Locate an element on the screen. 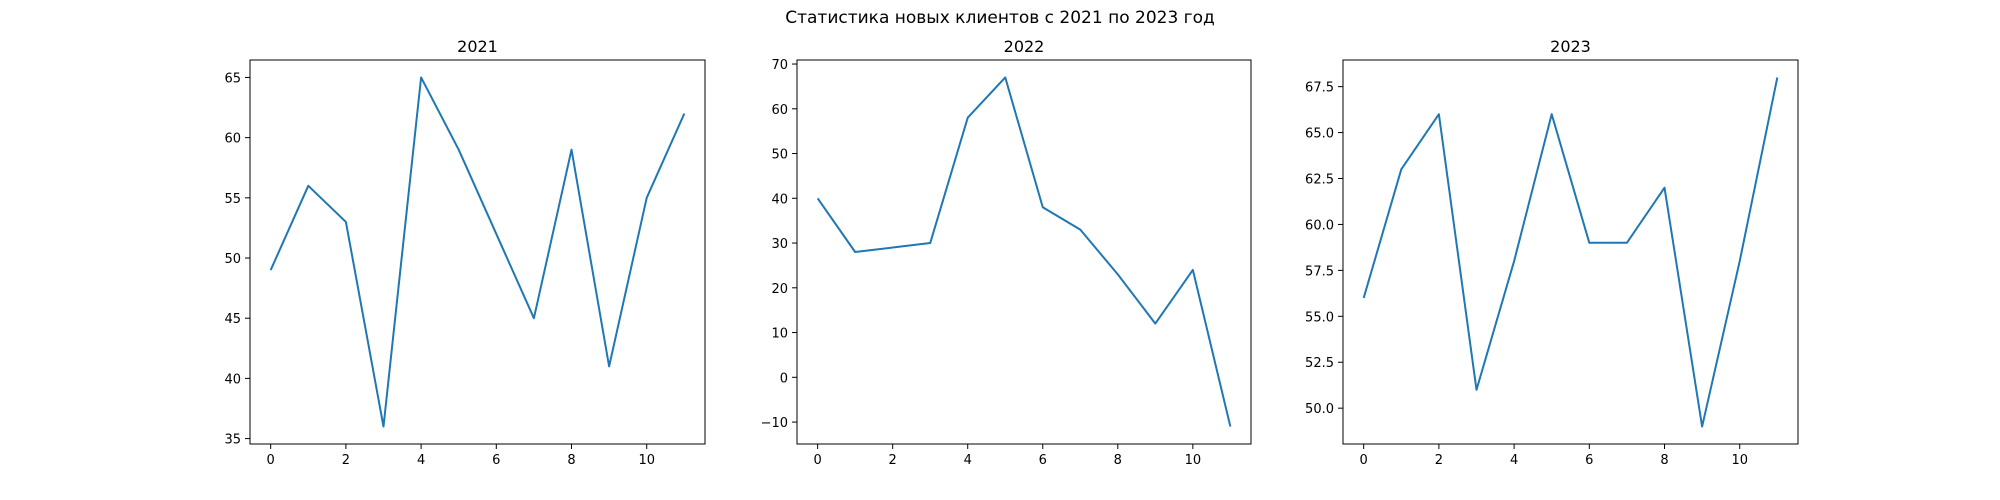  y-tick-label: 30 is located at coordinates (779, 244).